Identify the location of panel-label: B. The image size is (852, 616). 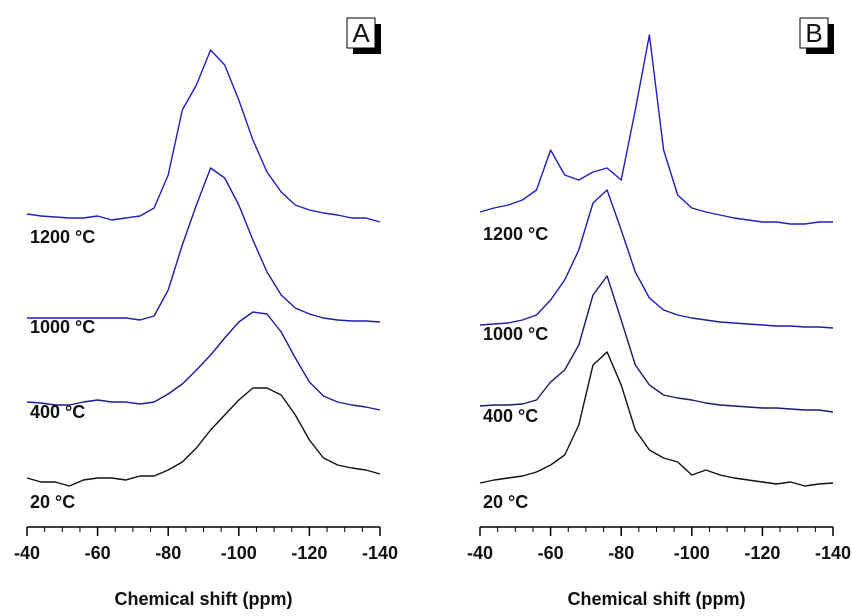
(813, 33).